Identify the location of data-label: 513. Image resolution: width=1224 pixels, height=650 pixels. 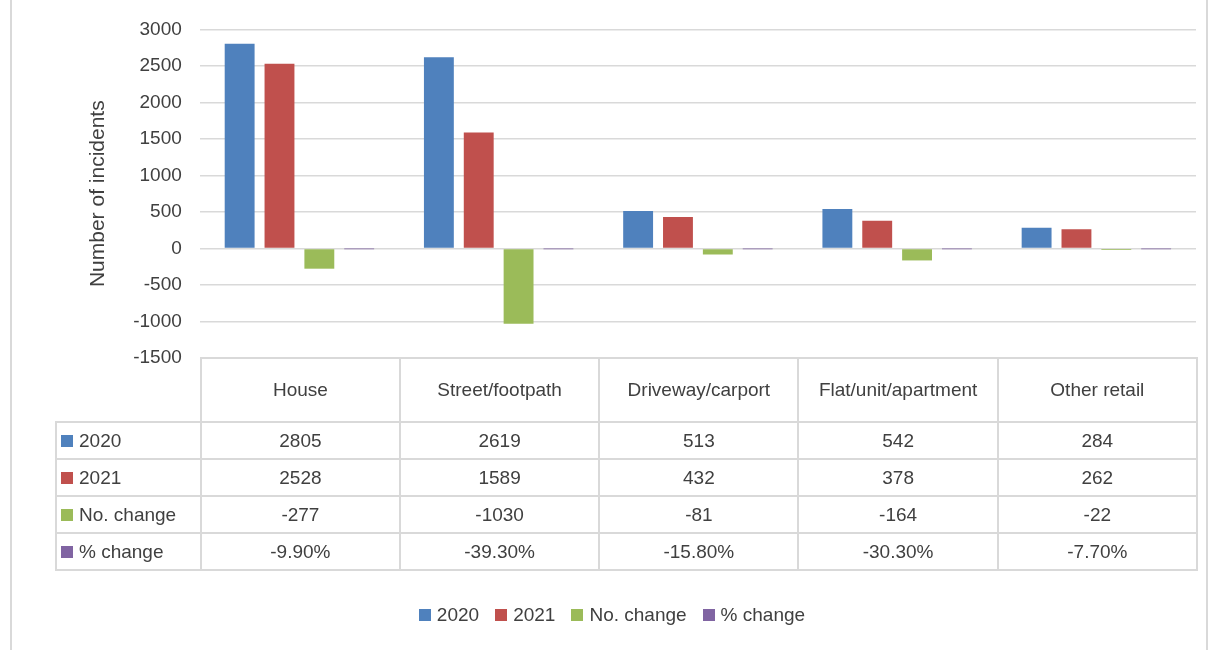
(699, 440).